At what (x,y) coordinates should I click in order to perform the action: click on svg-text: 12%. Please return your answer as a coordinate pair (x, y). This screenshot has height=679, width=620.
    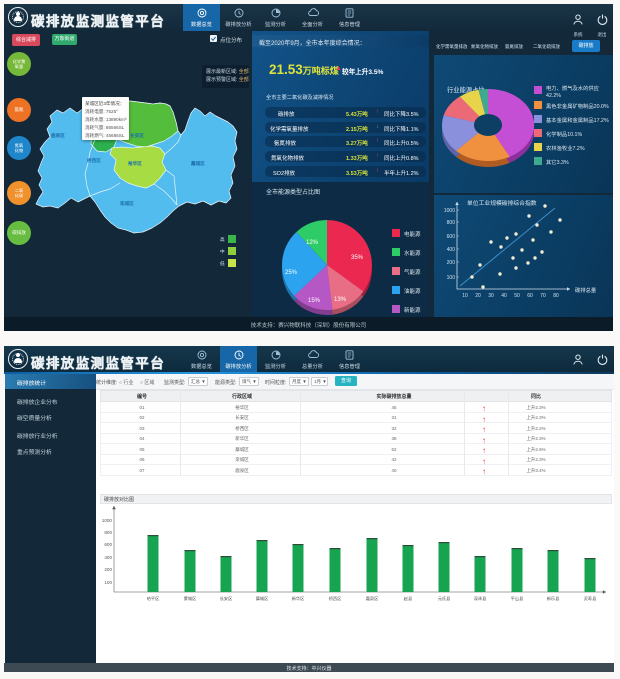
    Looking at the image, I should click on (312, 243).